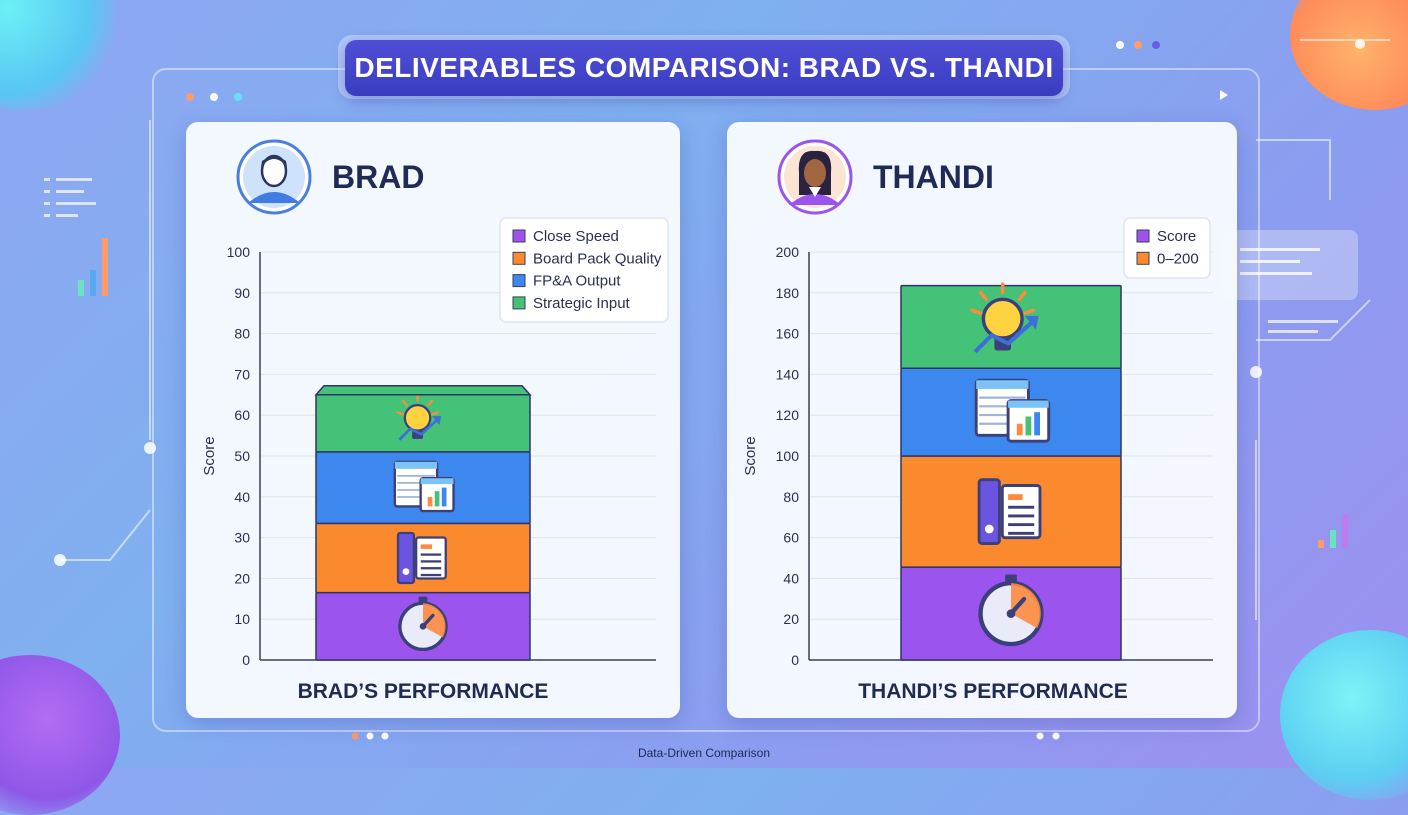  Describe the element at coordinates (788, 293) in the screenshot. I see `y-tick-label: 180` at that location.